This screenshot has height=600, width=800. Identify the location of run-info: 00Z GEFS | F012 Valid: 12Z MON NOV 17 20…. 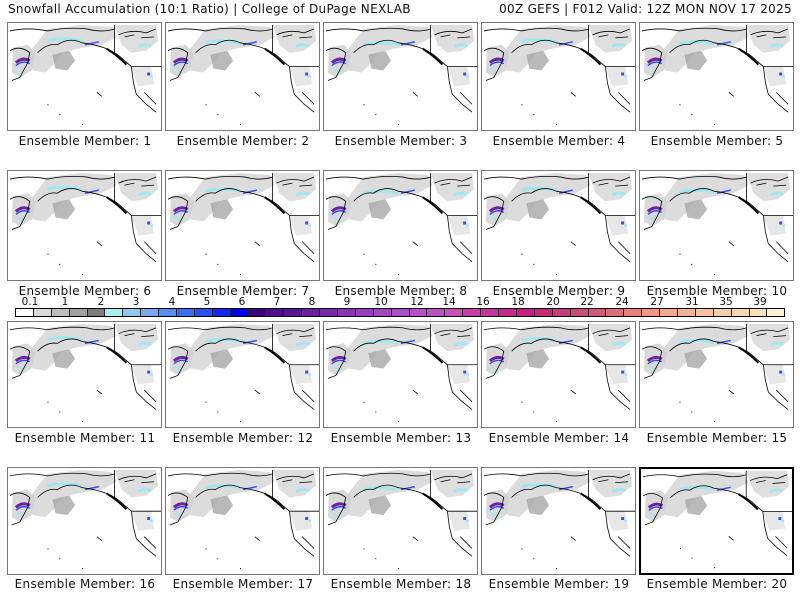
(645, 9).